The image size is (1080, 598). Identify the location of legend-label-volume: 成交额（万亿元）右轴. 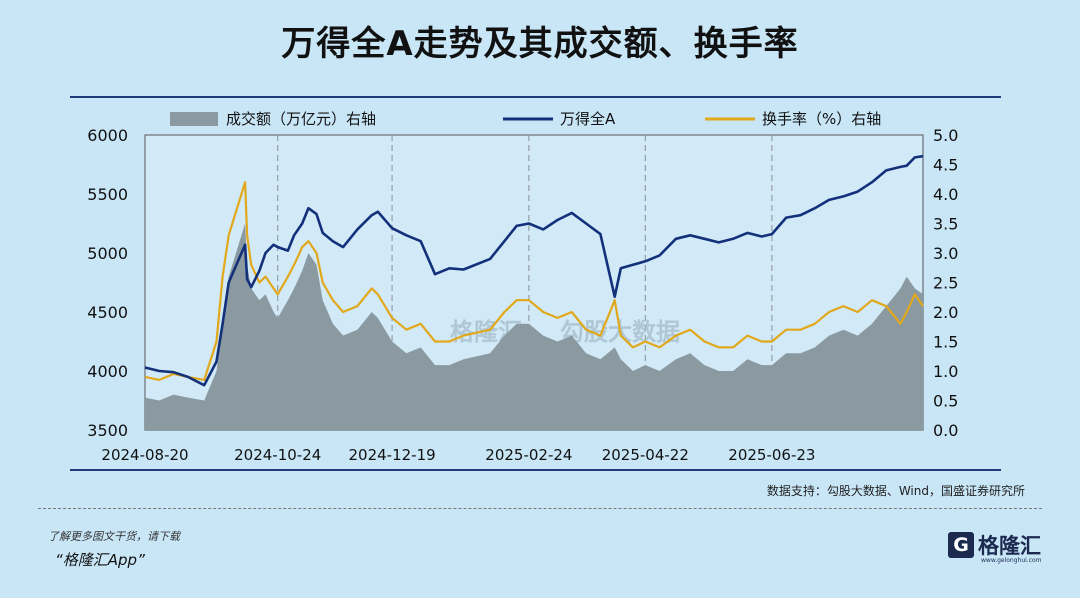
(301, 119).